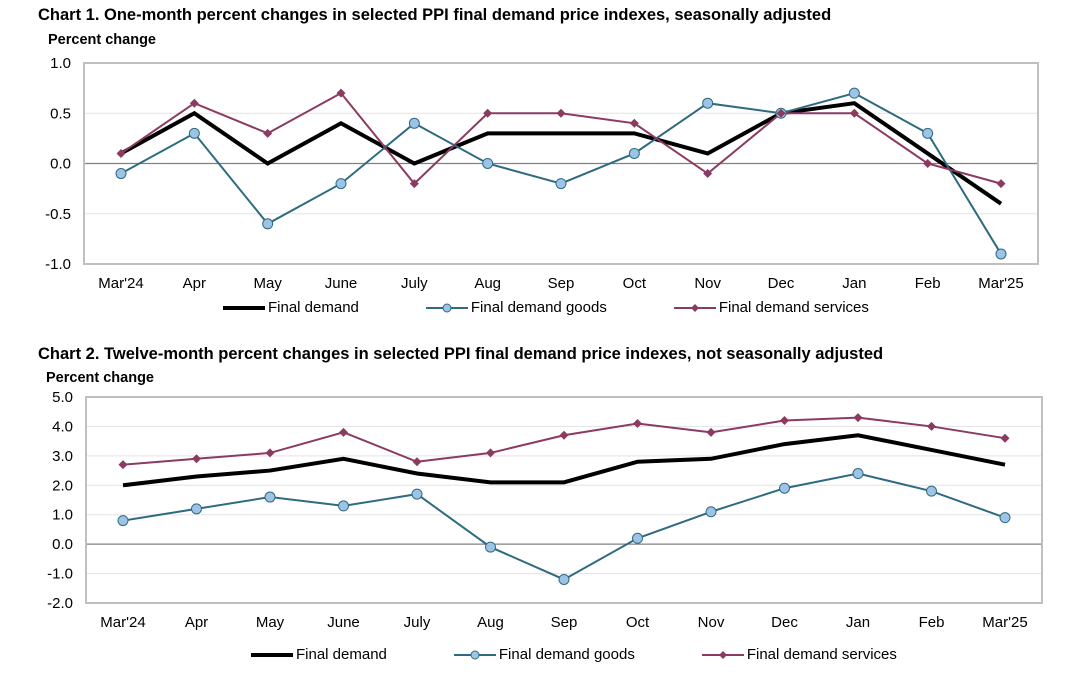  I want to click on chart1-y-tick-label: 0.0, so click(60, 164).